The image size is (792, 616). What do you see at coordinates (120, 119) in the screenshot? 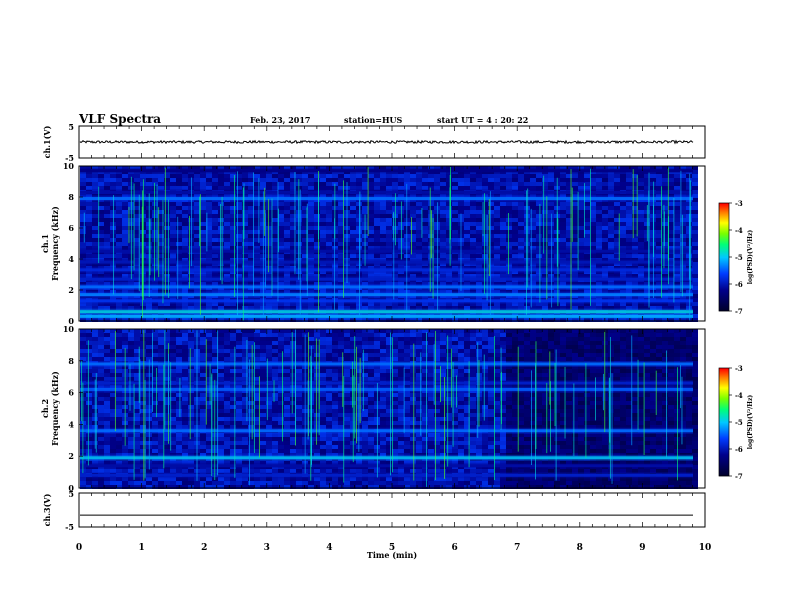
I see `figure-title: VLF Spectra` at bounding box center [120, 119].